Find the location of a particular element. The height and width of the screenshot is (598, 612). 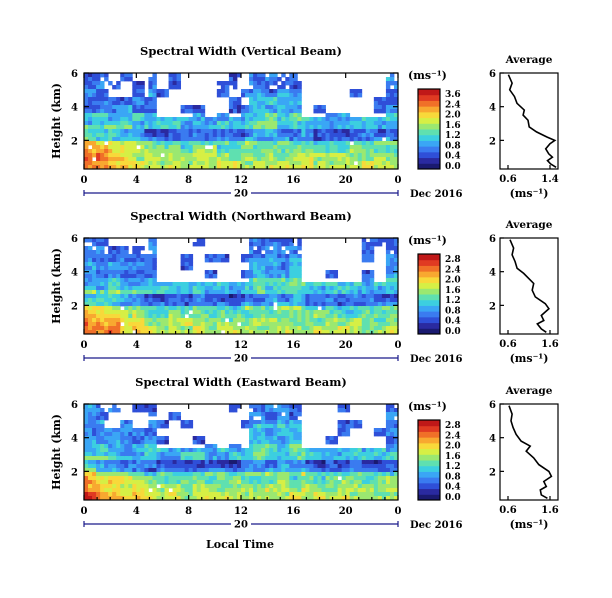

x-tick-label: 0 is located at coordinates (84, 511).